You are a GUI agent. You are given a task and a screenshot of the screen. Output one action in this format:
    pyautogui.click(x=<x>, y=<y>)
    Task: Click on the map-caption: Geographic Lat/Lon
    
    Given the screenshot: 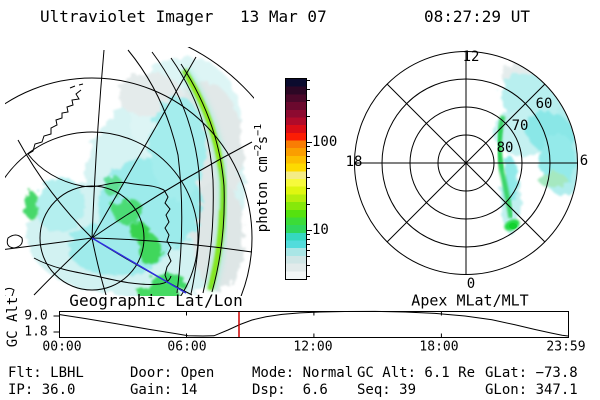 What is the action you would take?
    pyautogui.click(x=156, y=300)
    